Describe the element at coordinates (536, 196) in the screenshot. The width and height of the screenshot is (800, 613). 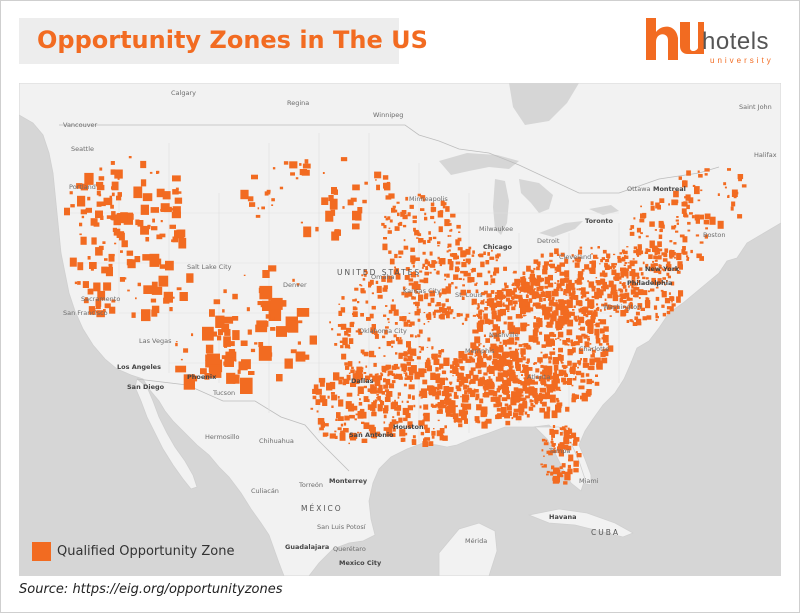
I see `lake-huron` at that location.